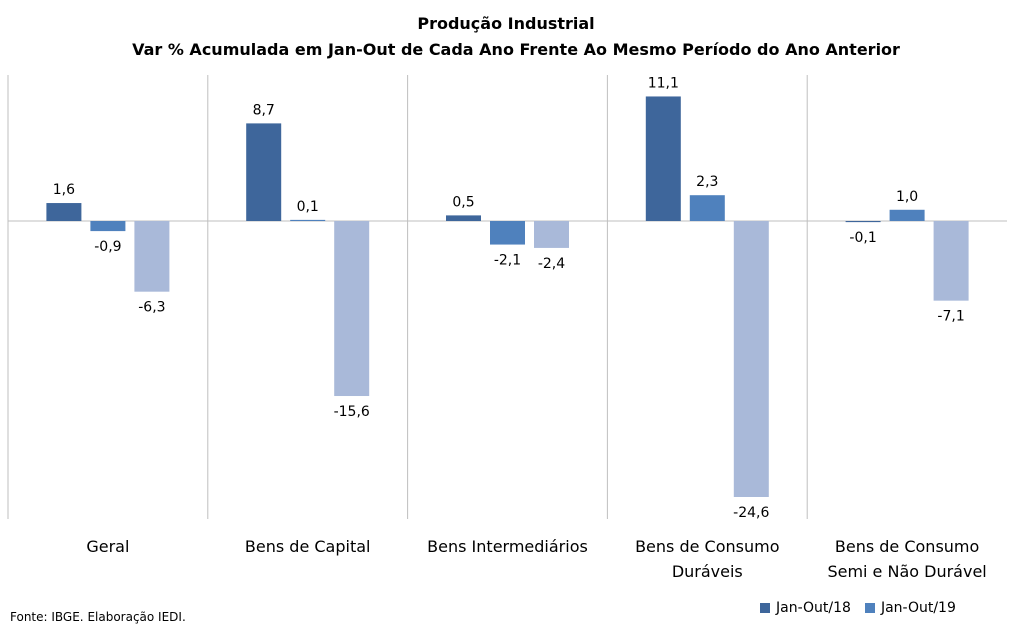 This screenshot has height=632, width=1013. Describe the element at coordinates (918, 608) in the screenshot. I see `legend-label-series-2: Jan-Out/19` at that location.